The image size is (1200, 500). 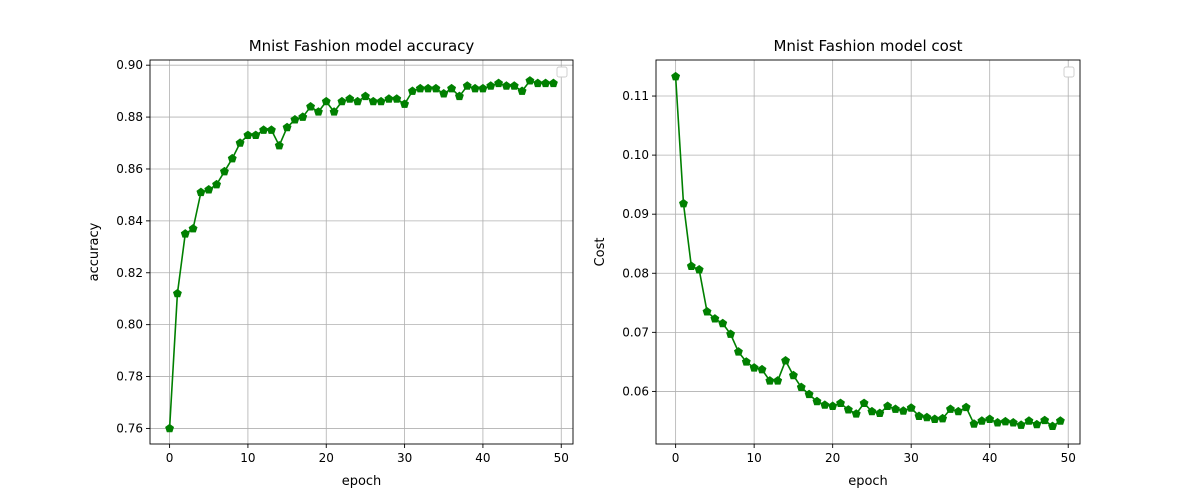 I want to click on y-tick-label: 0.07, so click(x=635, y=332).